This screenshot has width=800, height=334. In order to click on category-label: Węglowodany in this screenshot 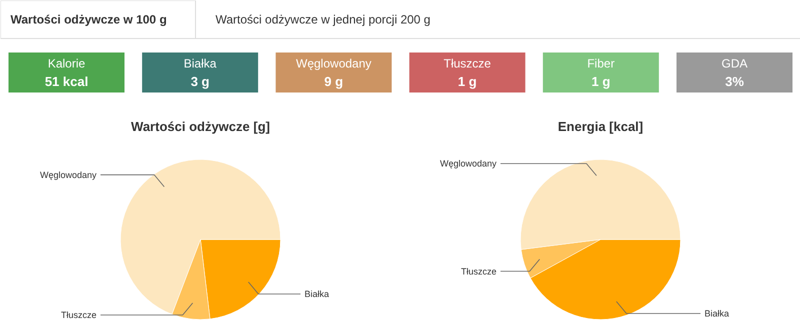, I will do `click(334, 63)`.